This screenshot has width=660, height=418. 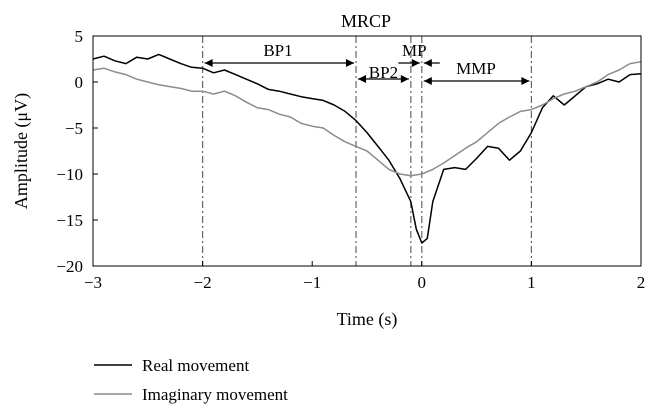 I want to click on legend-label: Imaginary movement, so click(x=215, y=394).